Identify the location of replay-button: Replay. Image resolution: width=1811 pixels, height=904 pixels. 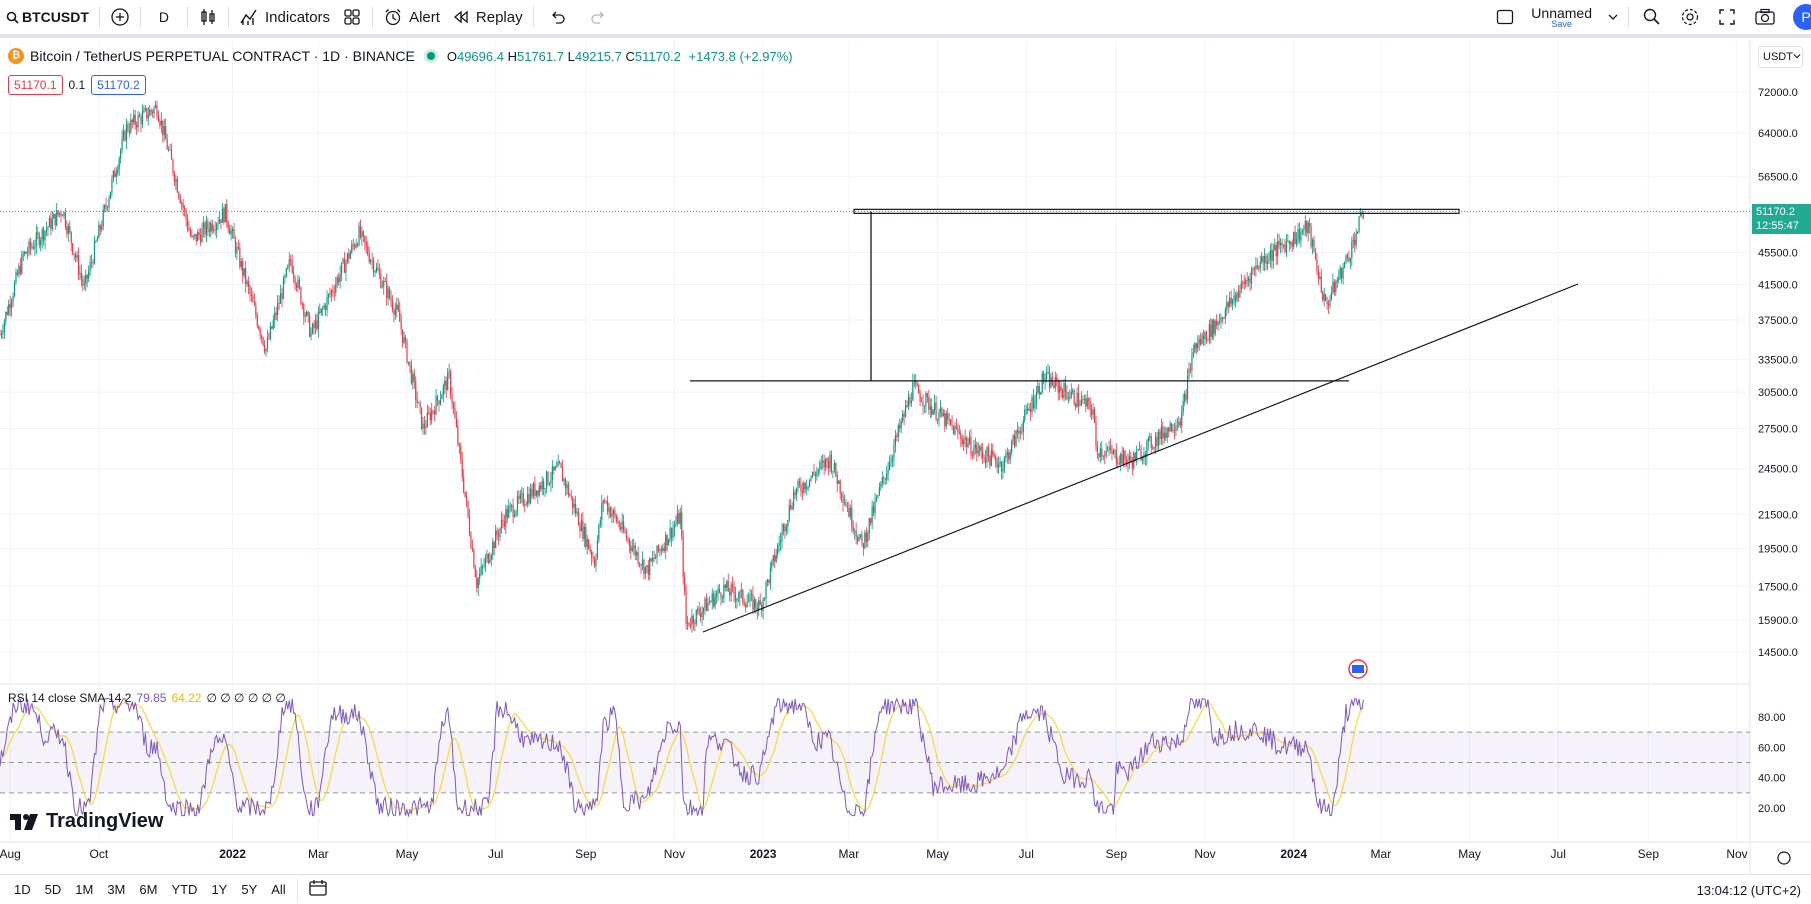
(487, 17).